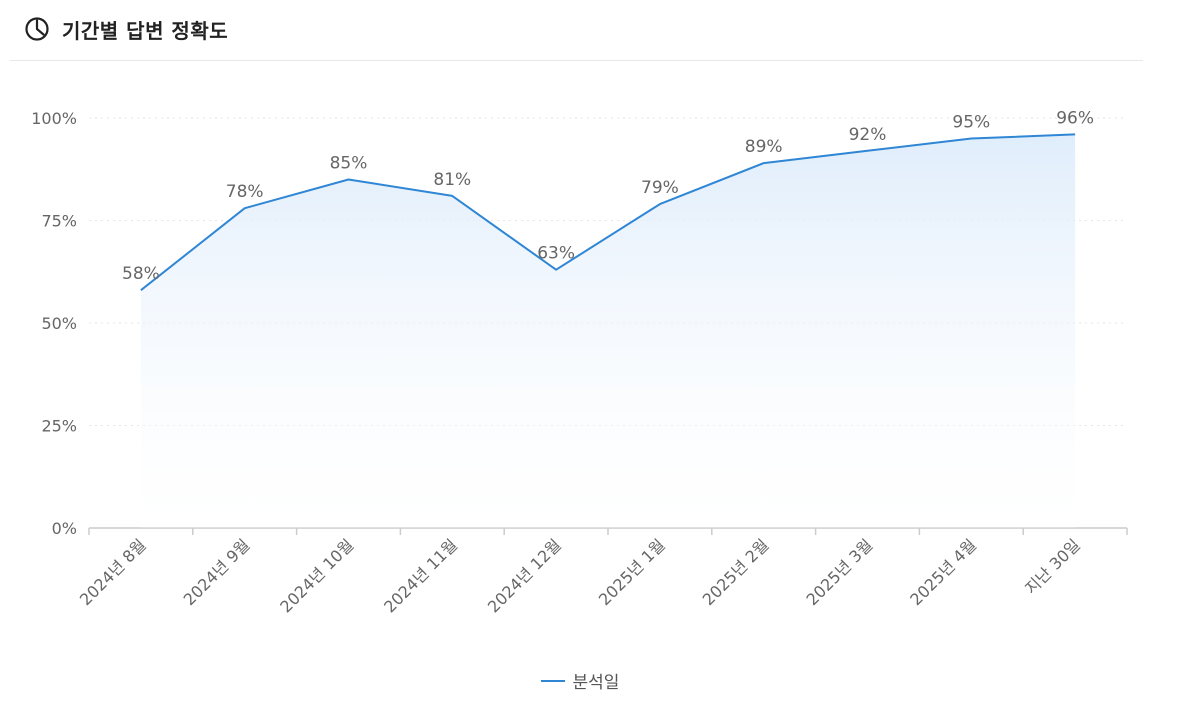  Describe the element at coordinates (632, 572) in the screenshot. I see `x-tick-label: 2025년 1월` at that location.